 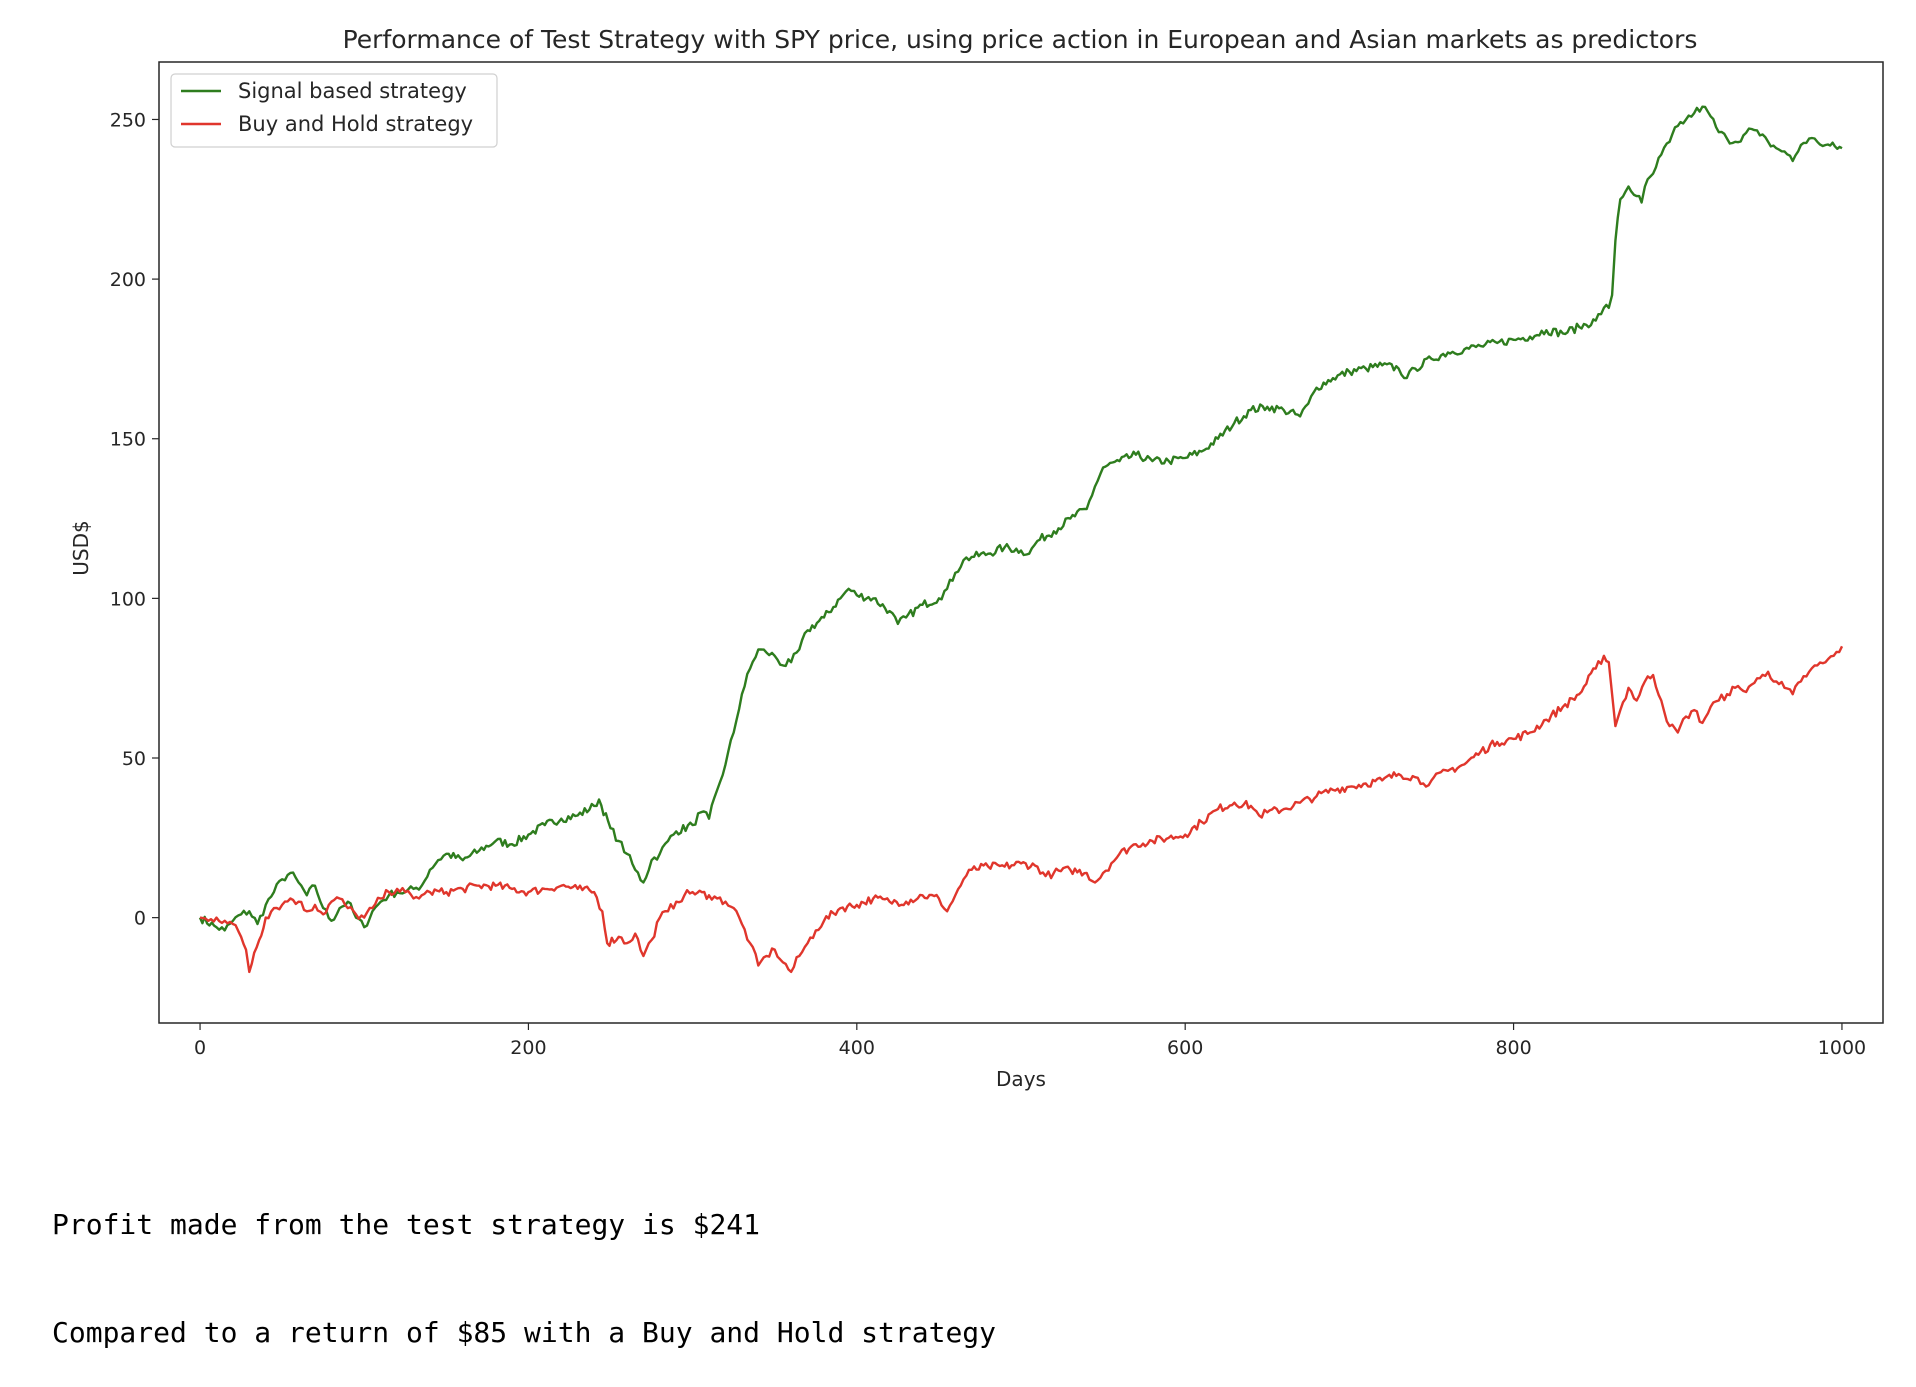 I want to click on x-tick-label: 400, so click(x=857, y=1048).